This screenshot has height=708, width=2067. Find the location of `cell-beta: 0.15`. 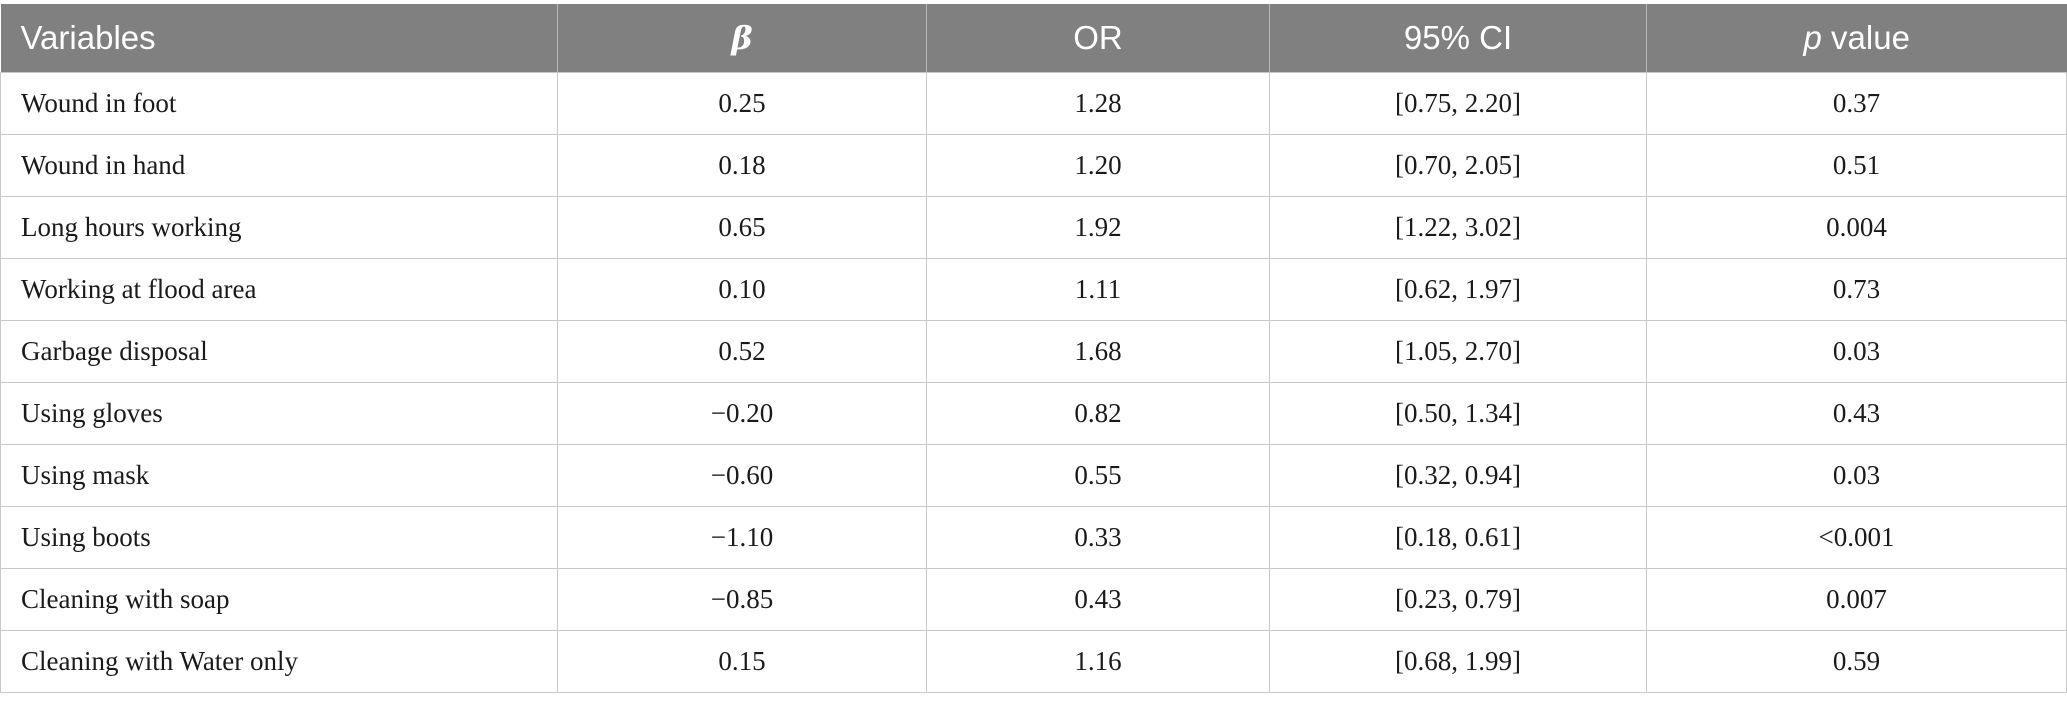

cell-beta: 0.15 is located at coordinates (742, 661).